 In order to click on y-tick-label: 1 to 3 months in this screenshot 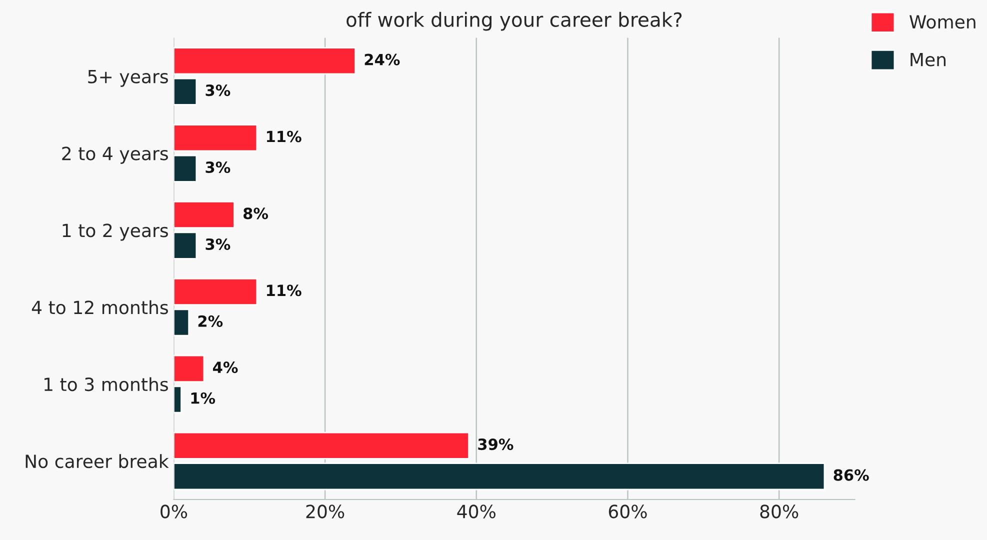, I will do `click(106, 384)`.